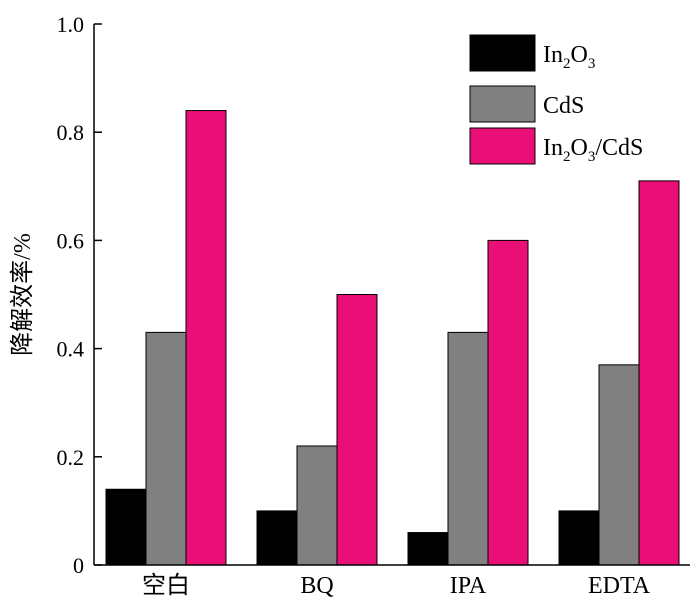  I want to click on x-axis-category-labels: 空白 BQ IPA EDTA, so click(396, 585).